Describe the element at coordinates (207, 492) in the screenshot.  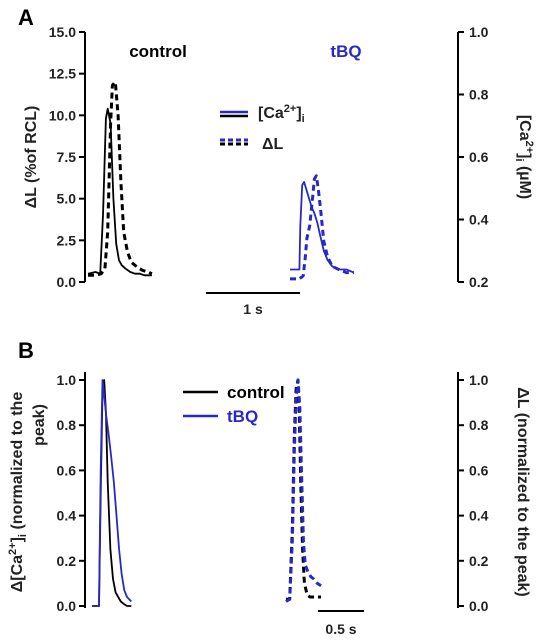
I see `b-traces` at that location.